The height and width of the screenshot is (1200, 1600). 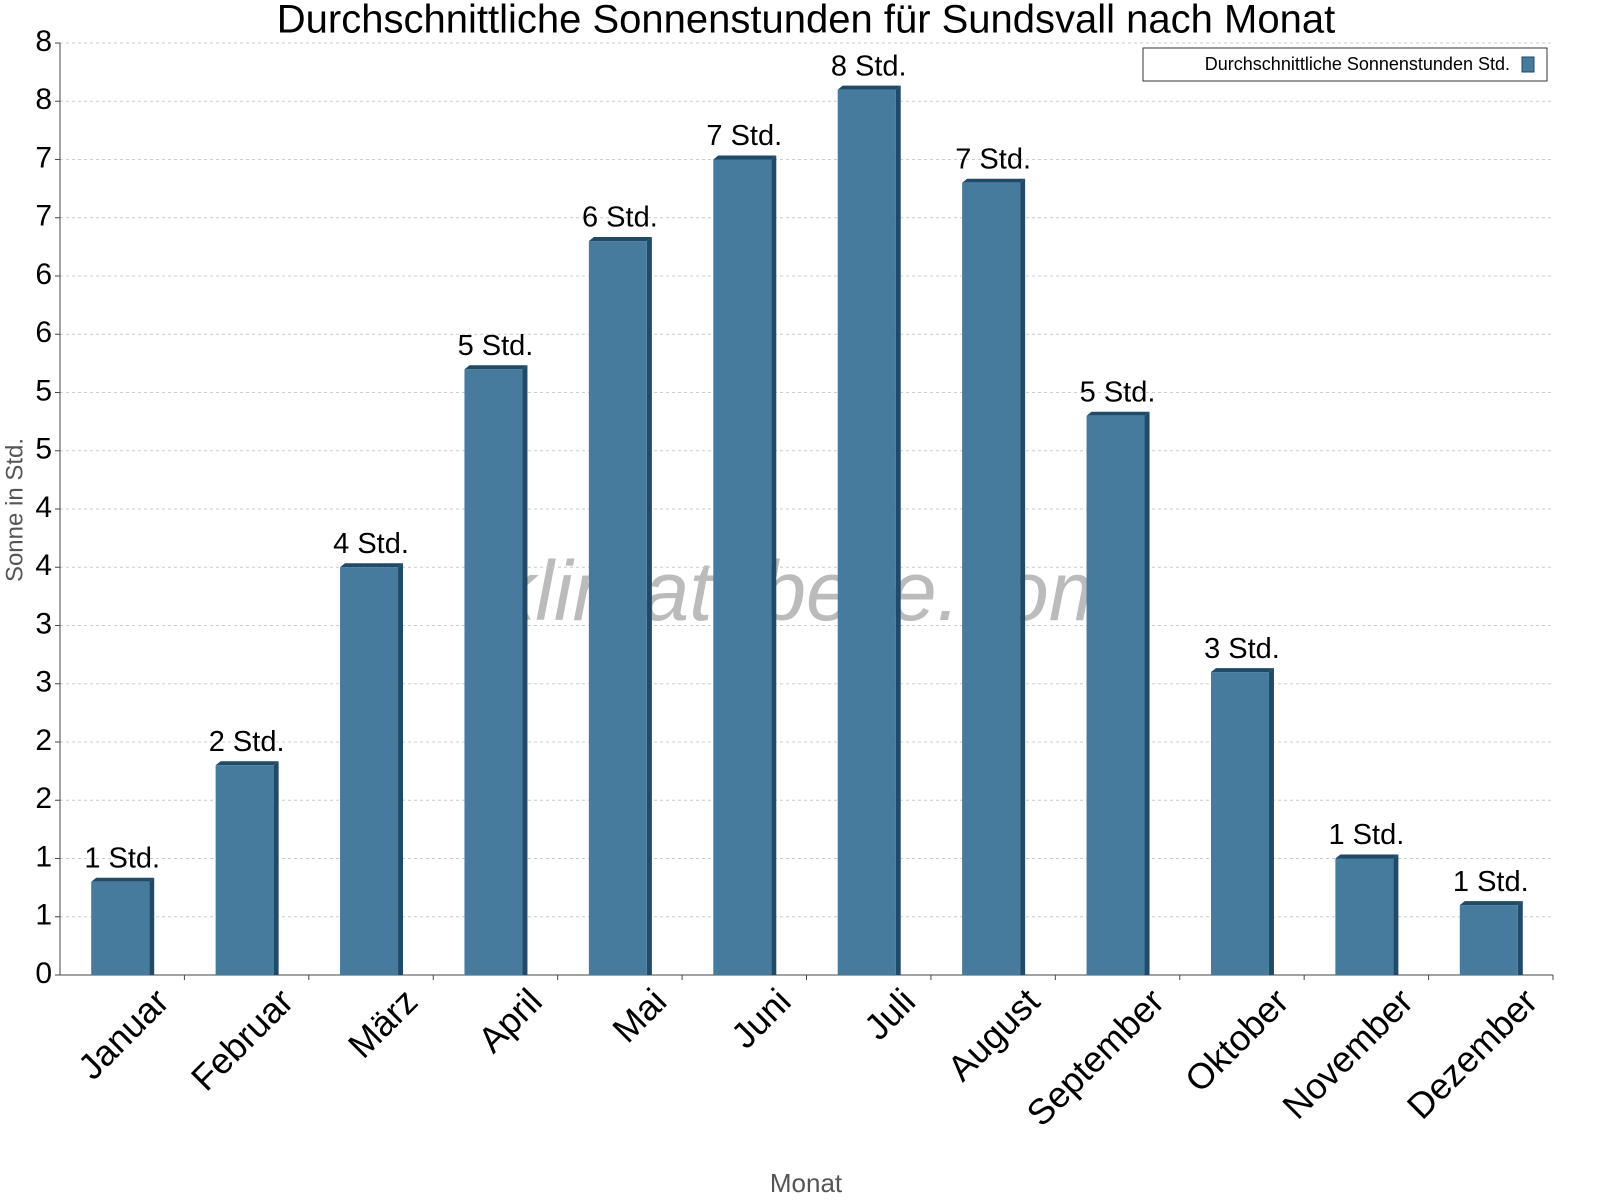 What do you see at coordinates (247, 742) in the screenshot?
I see `data-label: 2 Std.` at bounding box center [247, 742].